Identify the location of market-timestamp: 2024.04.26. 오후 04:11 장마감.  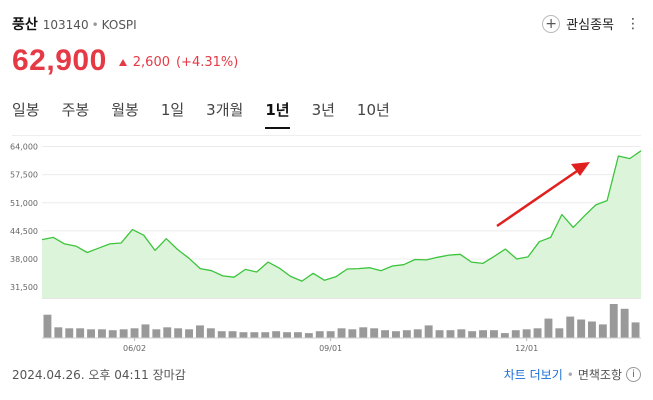
(99, 375).